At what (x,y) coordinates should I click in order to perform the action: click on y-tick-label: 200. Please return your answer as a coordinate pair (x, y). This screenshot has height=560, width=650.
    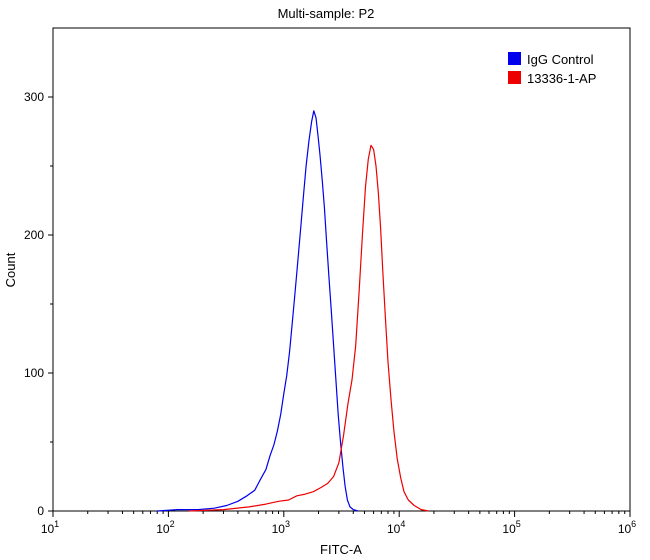
    Looking at the image, I should click on (34, 235).